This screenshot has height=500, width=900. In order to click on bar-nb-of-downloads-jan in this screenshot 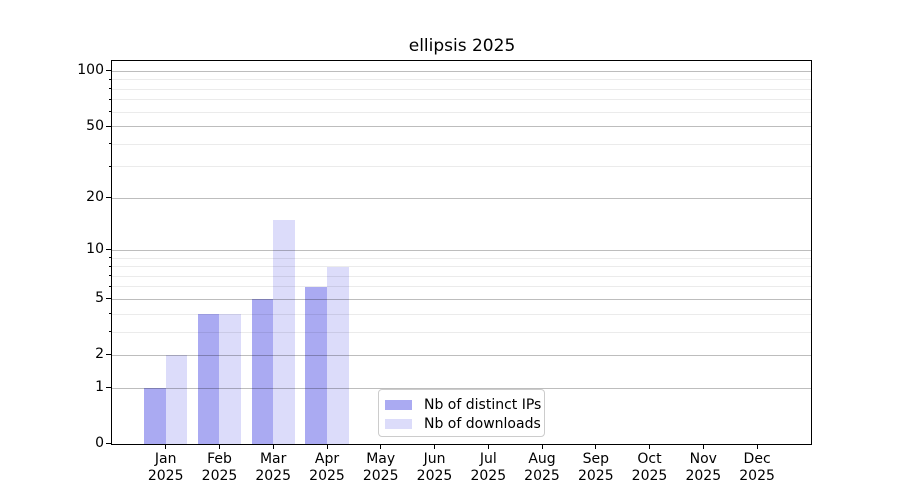, I will do `click(176, 399)`.